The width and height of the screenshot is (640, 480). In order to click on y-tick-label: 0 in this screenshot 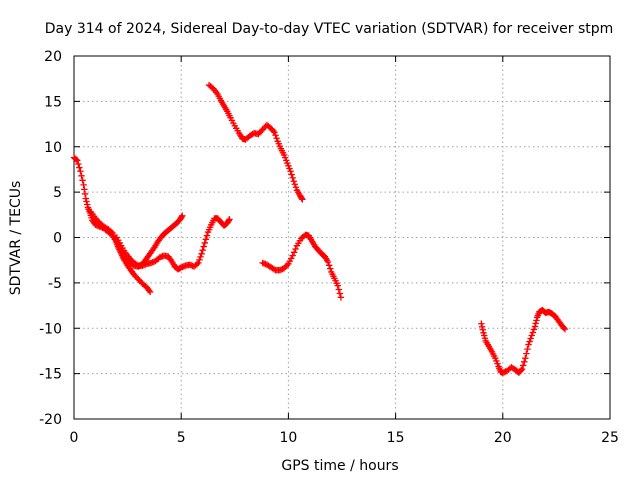, I will do `click(57, 239)`.